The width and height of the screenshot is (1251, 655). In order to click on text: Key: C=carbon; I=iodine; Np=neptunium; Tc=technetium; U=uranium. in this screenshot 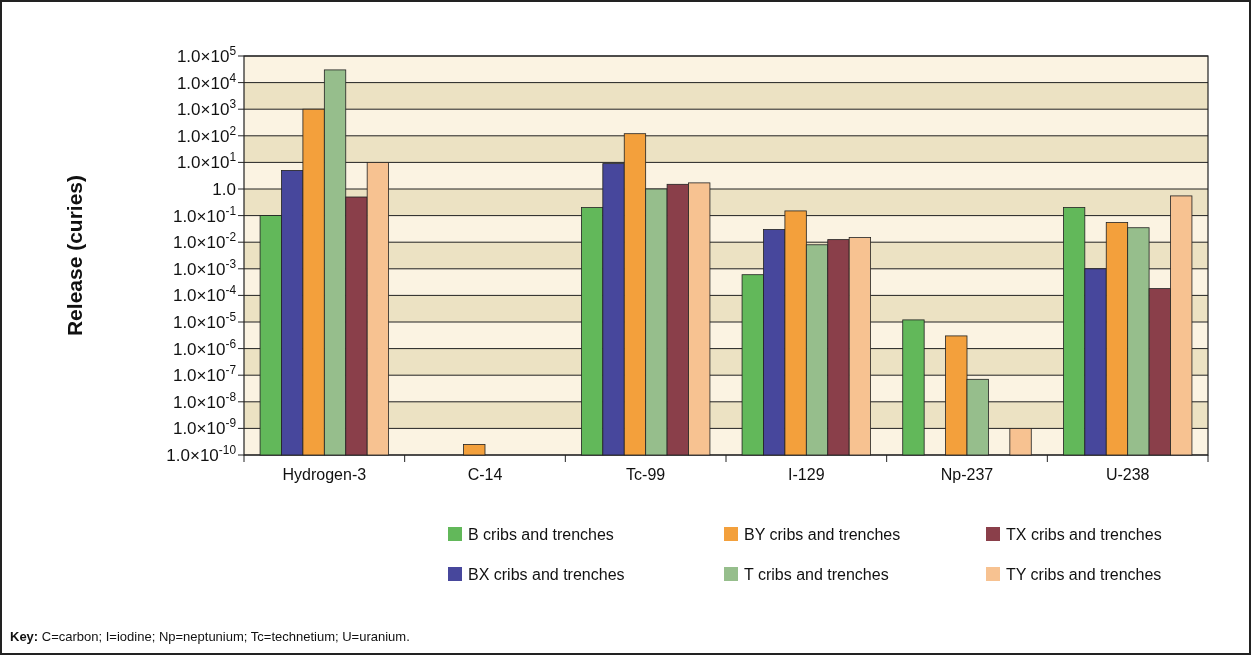, I will do `click(210, 636)`.